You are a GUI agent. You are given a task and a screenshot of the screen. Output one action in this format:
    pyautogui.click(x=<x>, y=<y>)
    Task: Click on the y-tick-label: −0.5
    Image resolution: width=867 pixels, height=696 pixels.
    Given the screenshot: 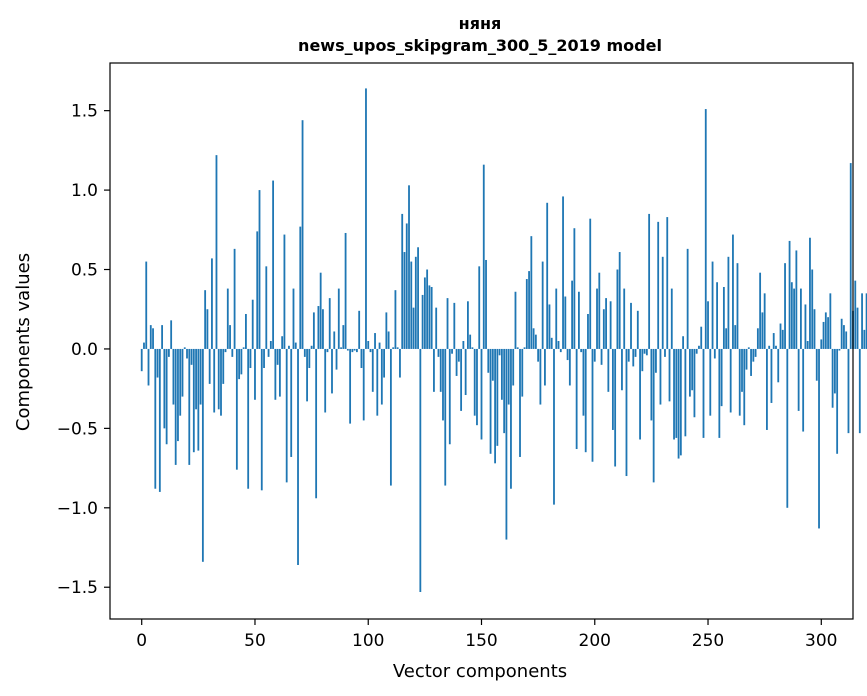 What is the action you would take?
    pyautogui.click(x=77, y=429)
    